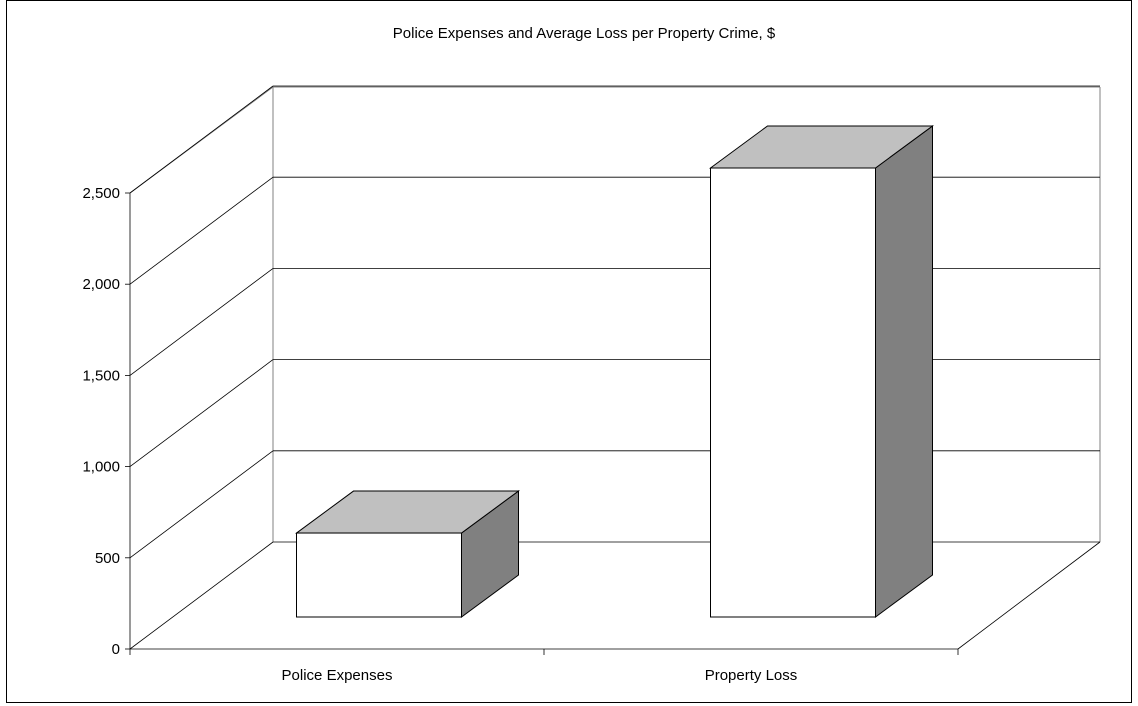 Image resolution: width=1138 pixels, height=706 pixels. I want to click on y-tick-label: 1,500, so click(101, 375).